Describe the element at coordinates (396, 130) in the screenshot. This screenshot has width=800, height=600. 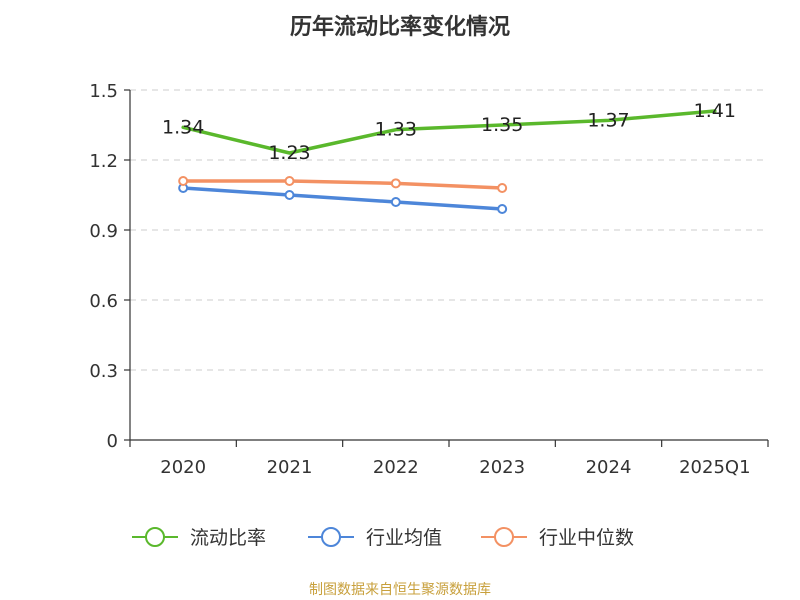
I see `data-label: 1.33` at that location.